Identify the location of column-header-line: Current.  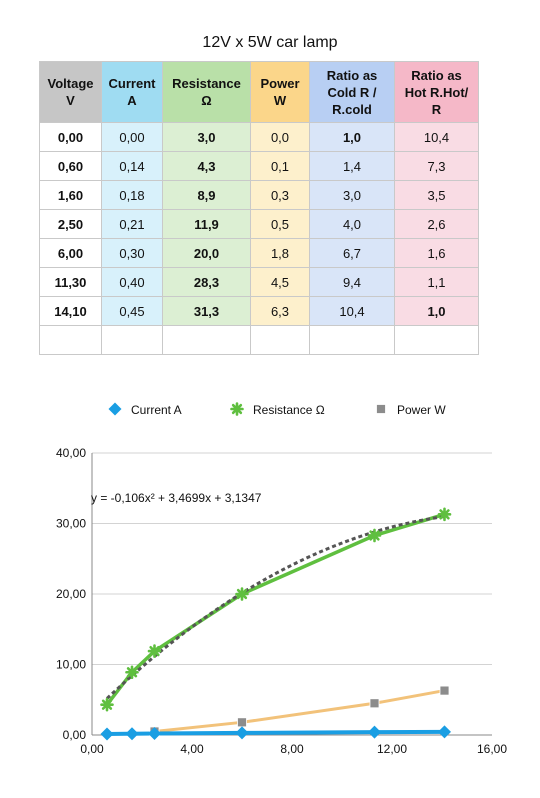
(132, 83).